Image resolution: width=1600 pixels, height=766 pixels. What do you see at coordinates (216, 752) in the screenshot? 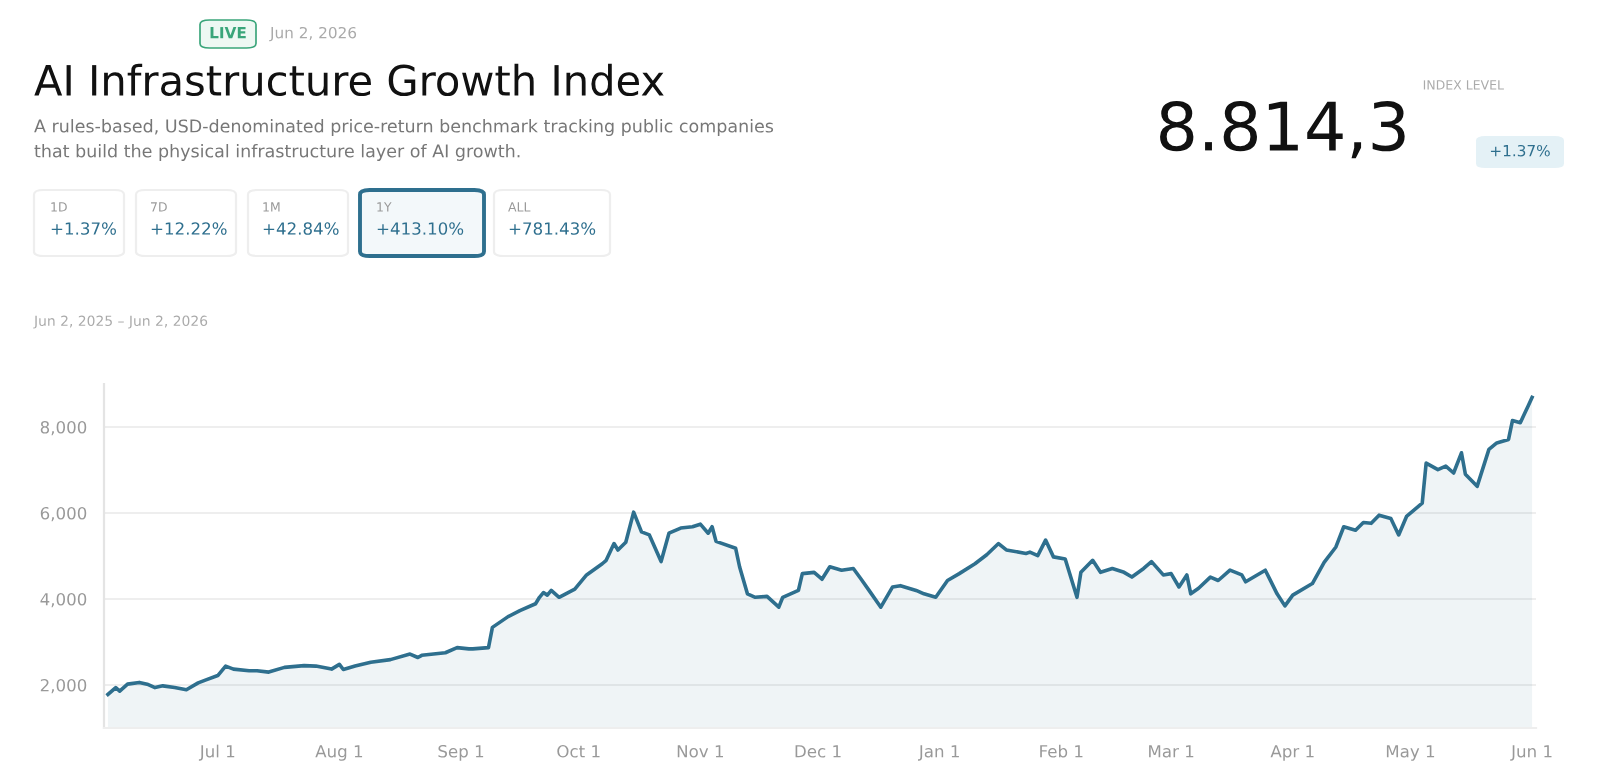
I see `x-tick-label: Jul 1` at bounding box center [216, 752].